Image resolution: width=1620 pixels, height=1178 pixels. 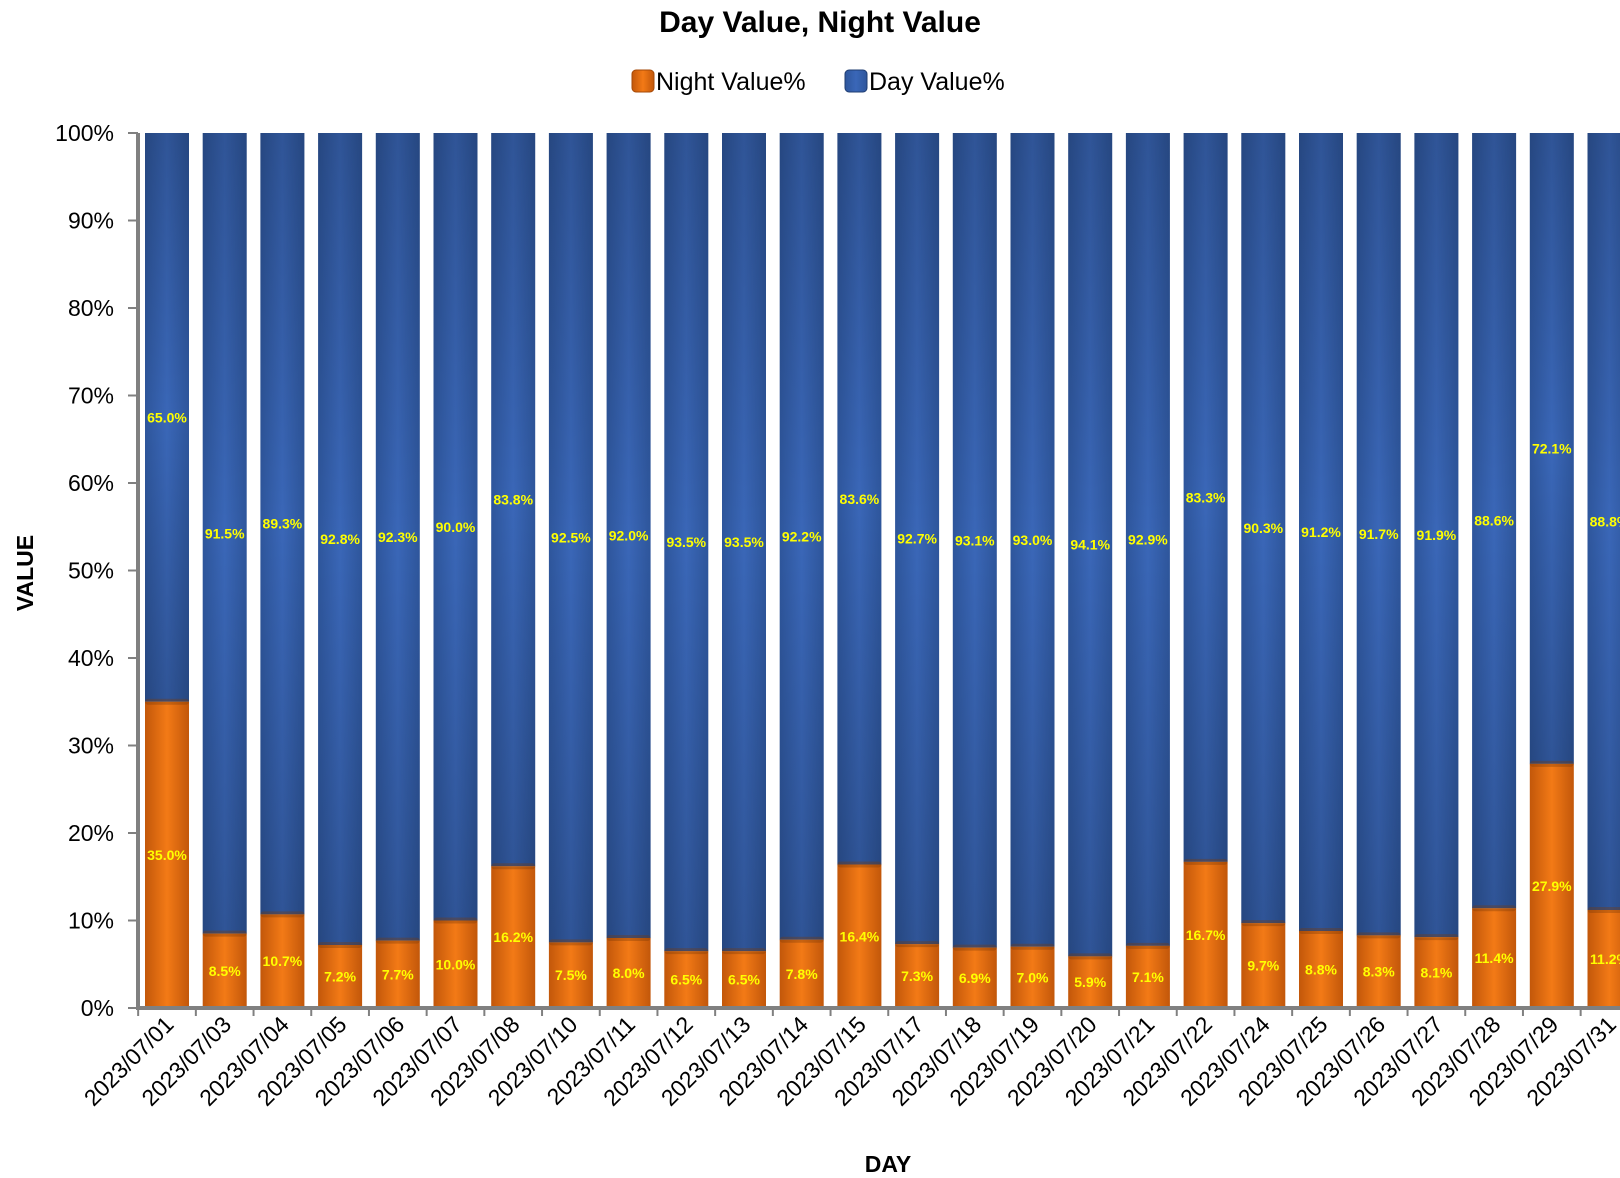 I want to click on x-axis-title: DAY, so click(x=888, y=1164).